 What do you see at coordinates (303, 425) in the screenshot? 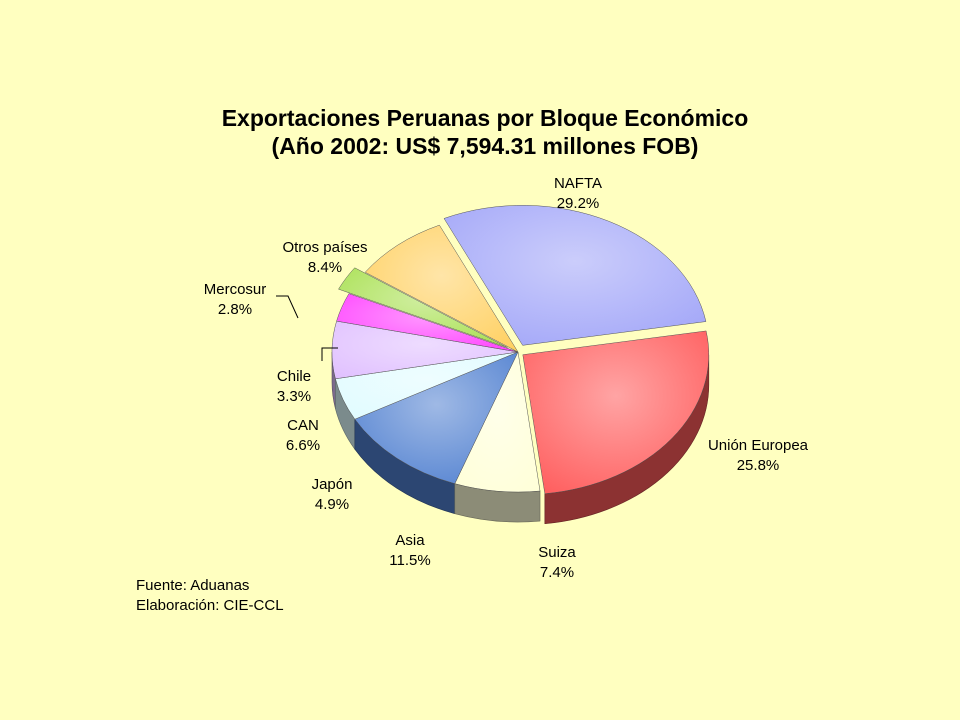
I see `slice-name: CAN` at bounding box center [303, 425].